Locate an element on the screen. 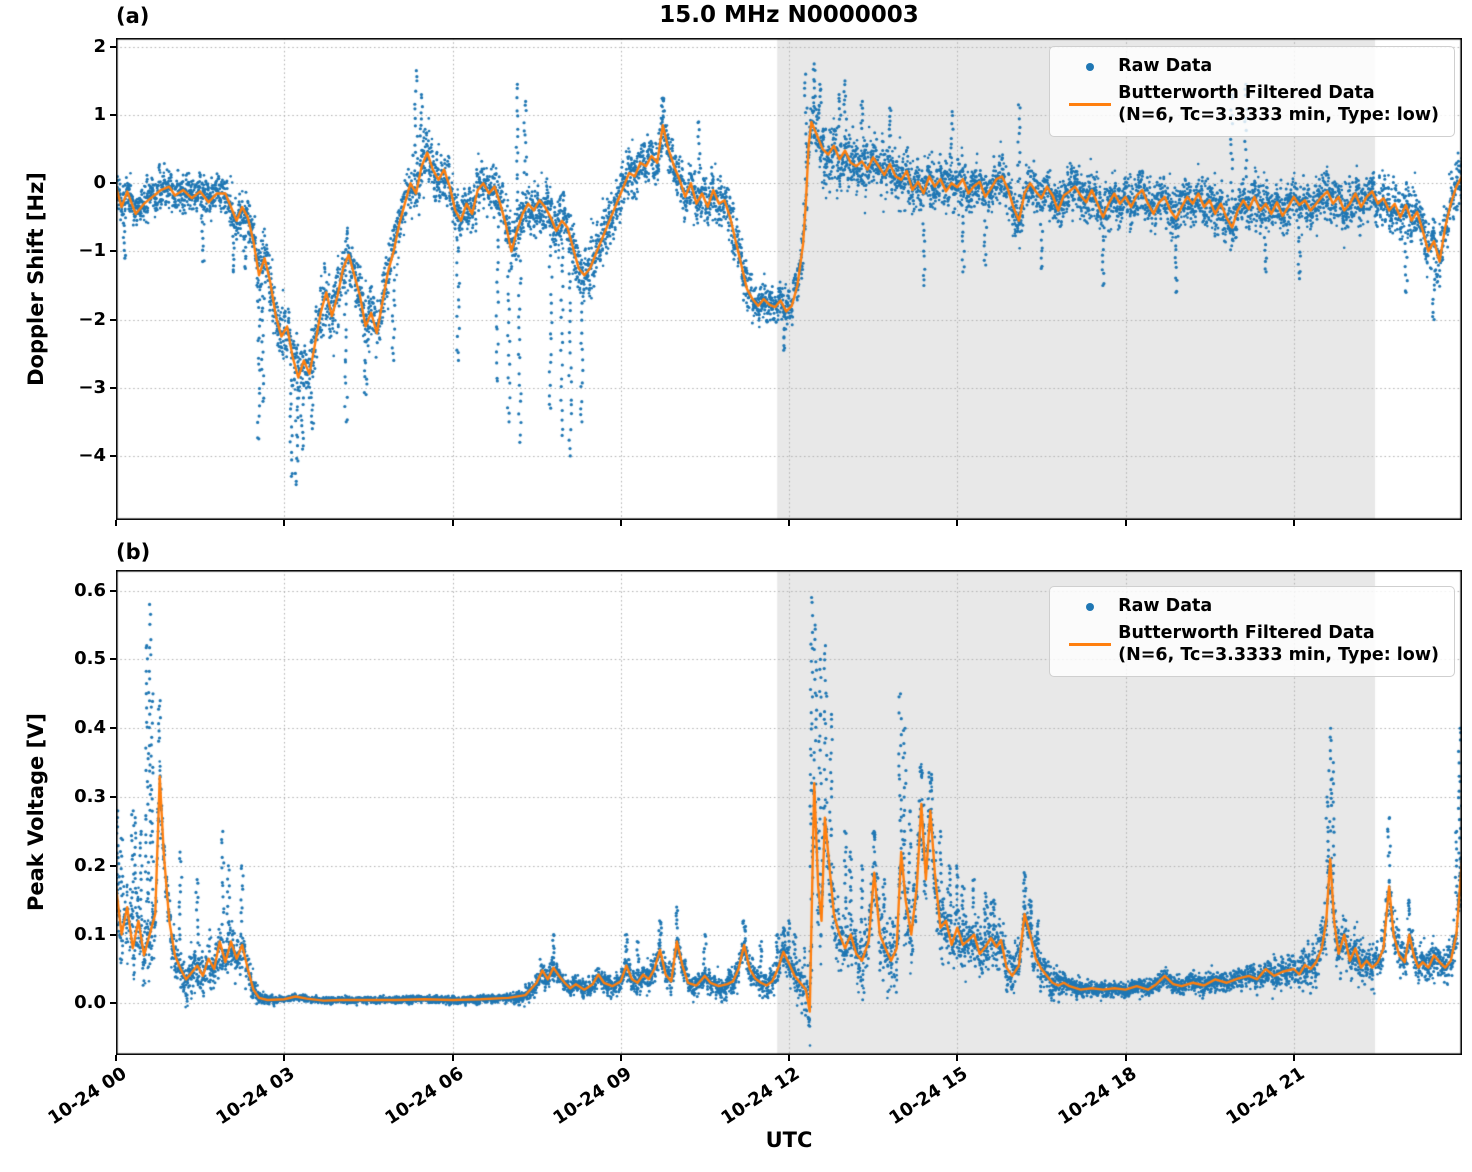  y-tick-label: 0.3 is located at coordinates (90, 797).